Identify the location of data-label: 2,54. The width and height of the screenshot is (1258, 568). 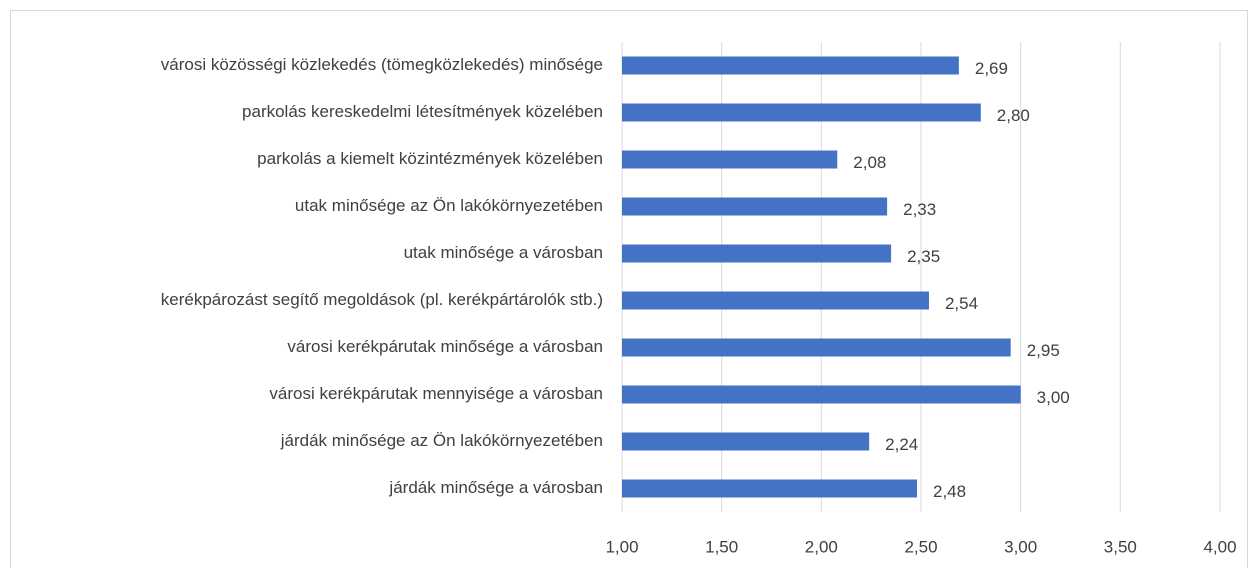
(961, 303).